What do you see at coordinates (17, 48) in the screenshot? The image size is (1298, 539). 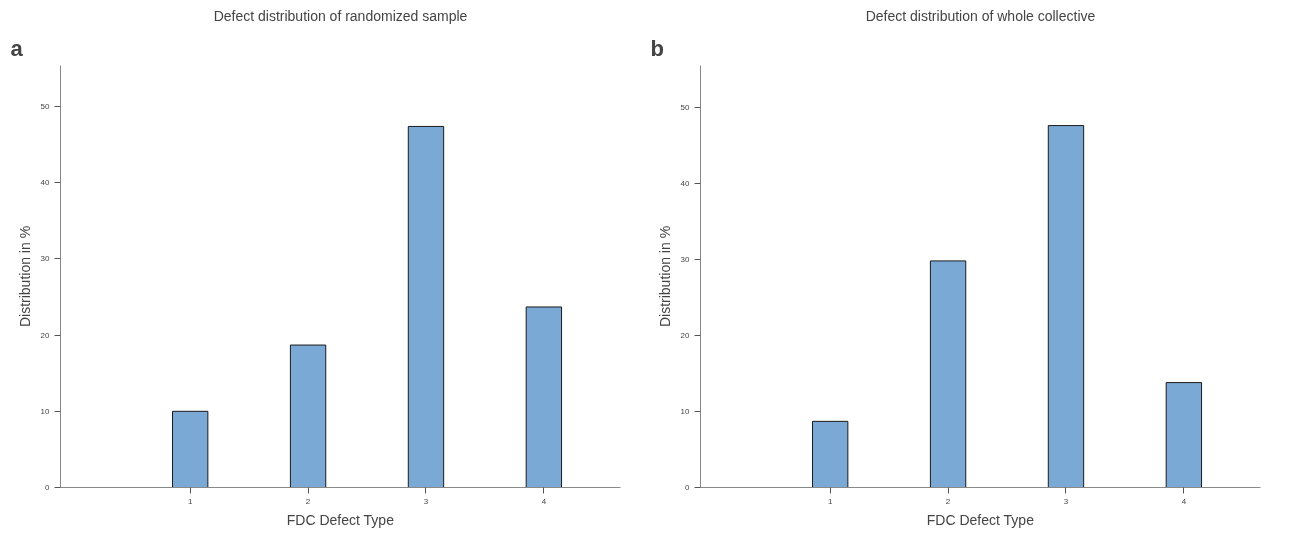 I see `text: a` at bounding box center [17, 48].